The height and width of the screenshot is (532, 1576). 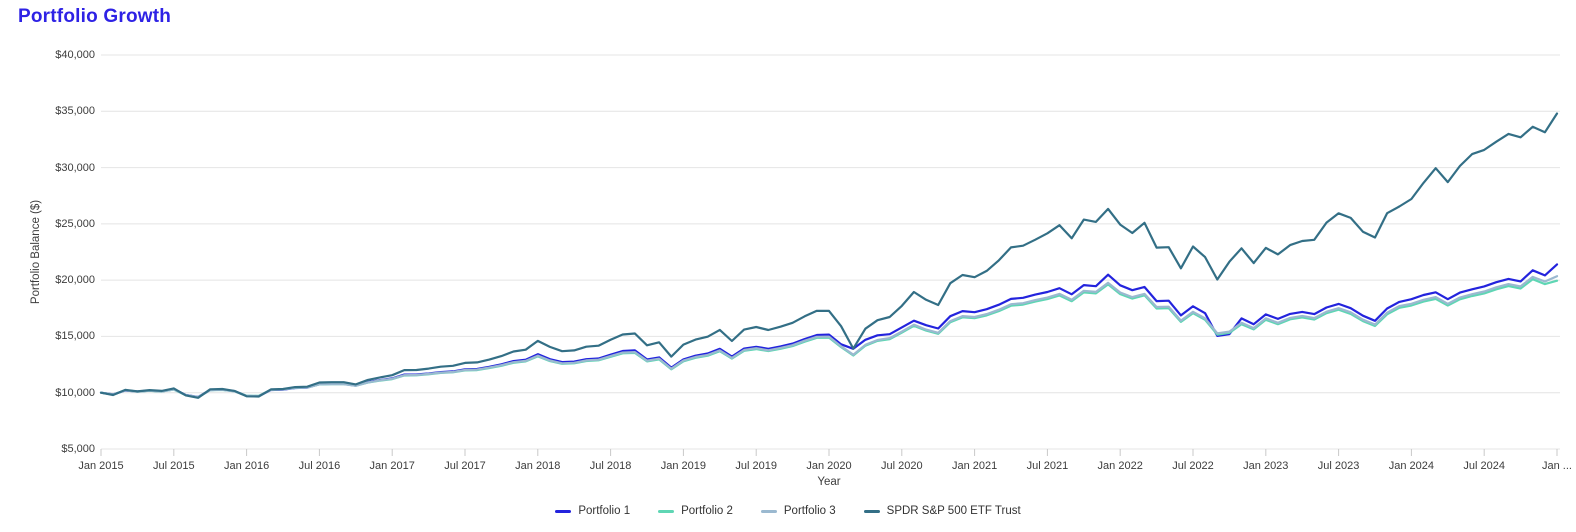 What do you see at coordinates (174, 466) in the screenshot?
I see `x-axis-tick-label: Jul 2015` at bounding box center [174, 466].